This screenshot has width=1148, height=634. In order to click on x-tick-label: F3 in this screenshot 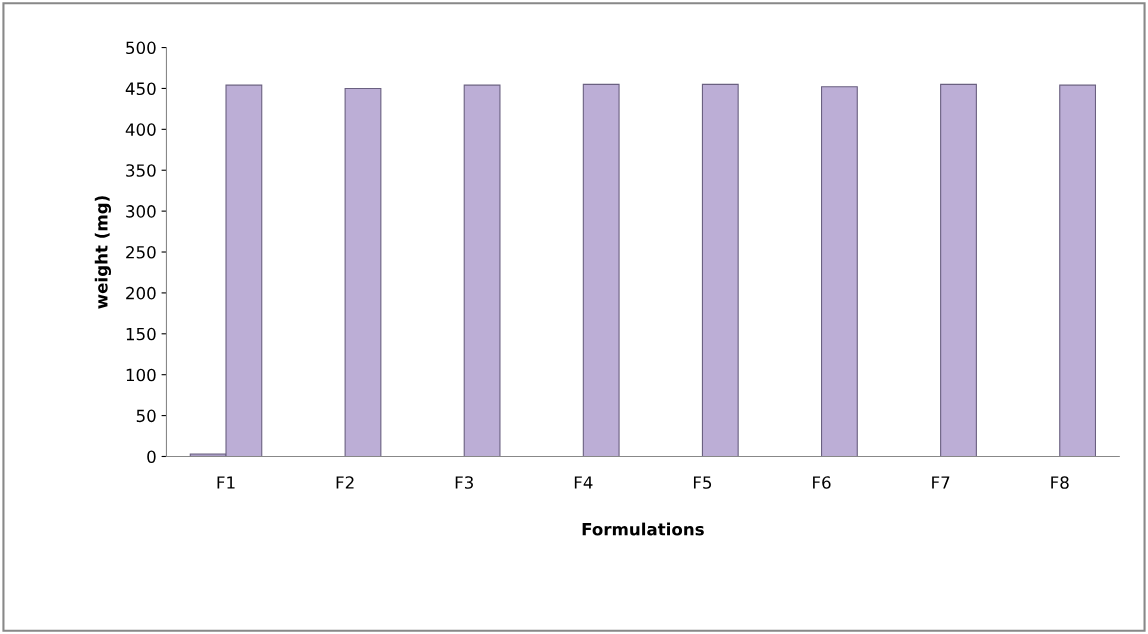, I will do `click(464, 482)`.